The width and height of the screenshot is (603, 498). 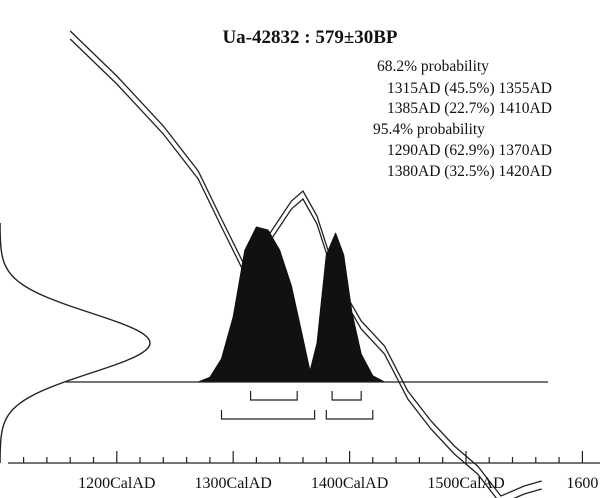 I want to click on x-tick-label: 1400CalAD, so click(x=349, y=483).